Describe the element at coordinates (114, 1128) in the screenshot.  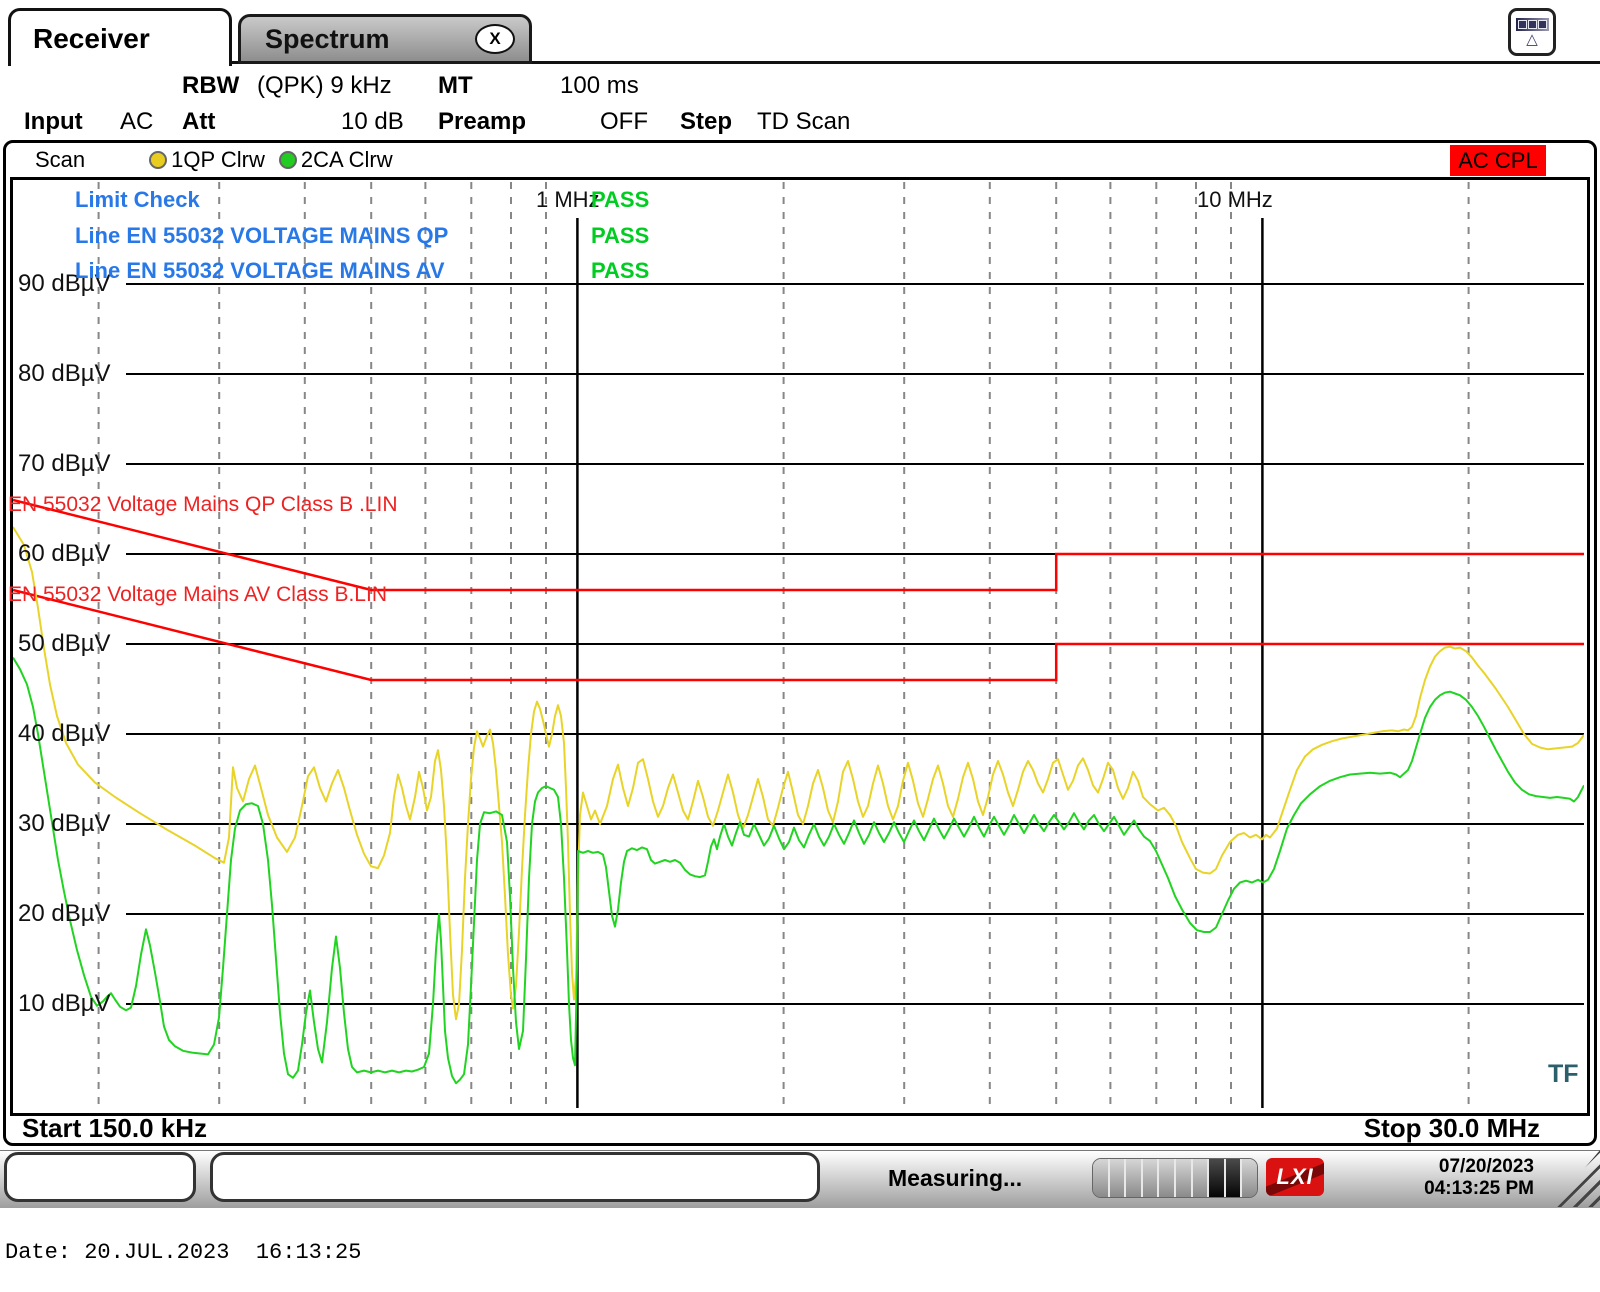
I see `start-frequency-label: Start 150.0 kHz` at that location.